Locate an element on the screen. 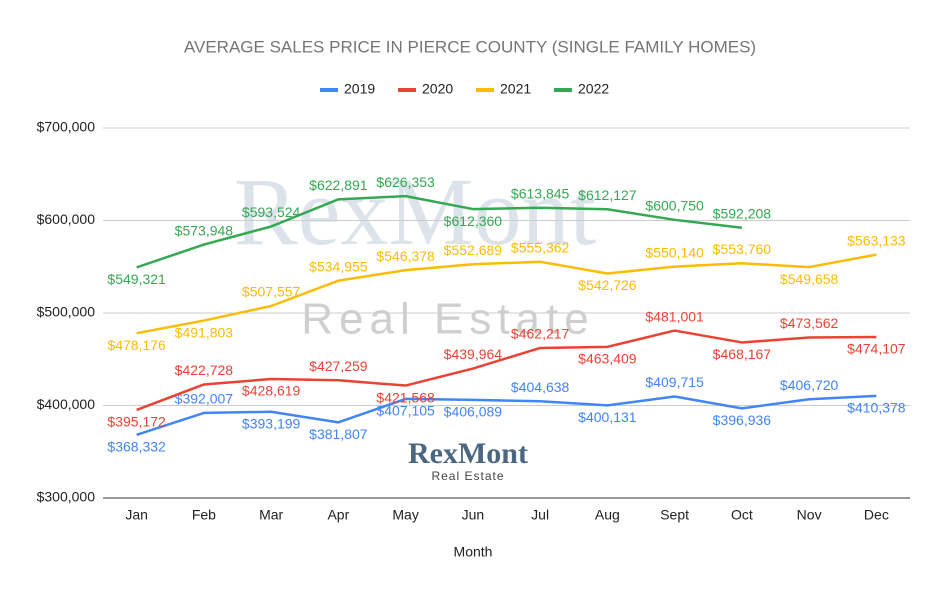 This screenshot has width=940, height=600. data-label: $555,362 is located at coordinates (540, 247).